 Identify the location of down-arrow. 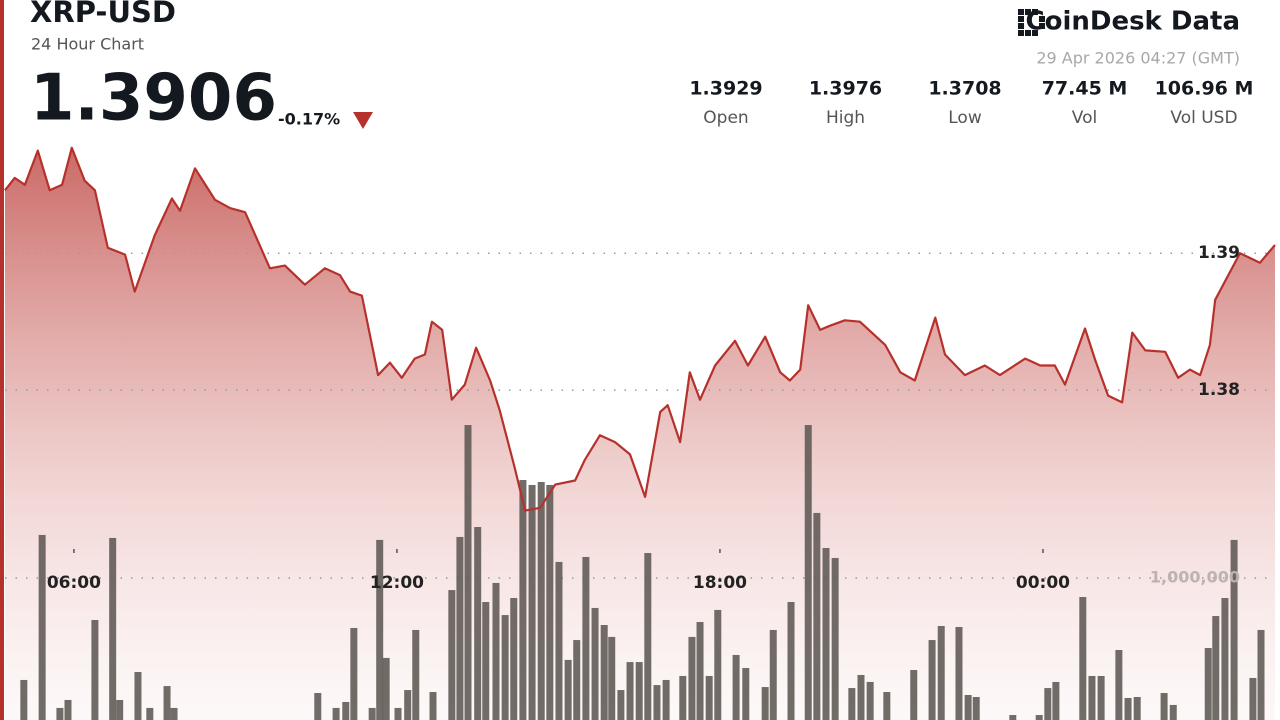
(363, 120).